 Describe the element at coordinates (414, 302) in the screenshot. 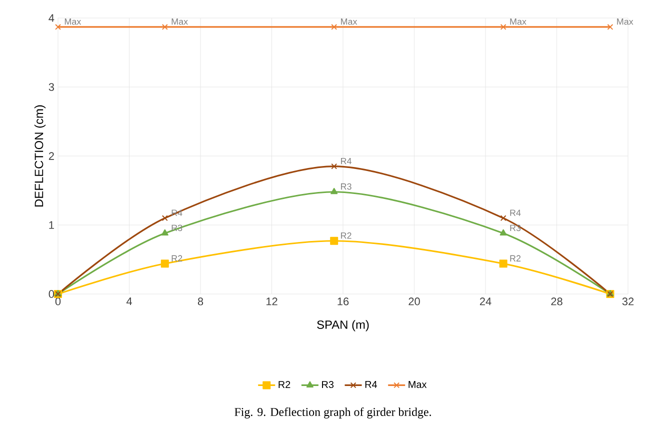

I see `x-tick-label: 20` at that location.